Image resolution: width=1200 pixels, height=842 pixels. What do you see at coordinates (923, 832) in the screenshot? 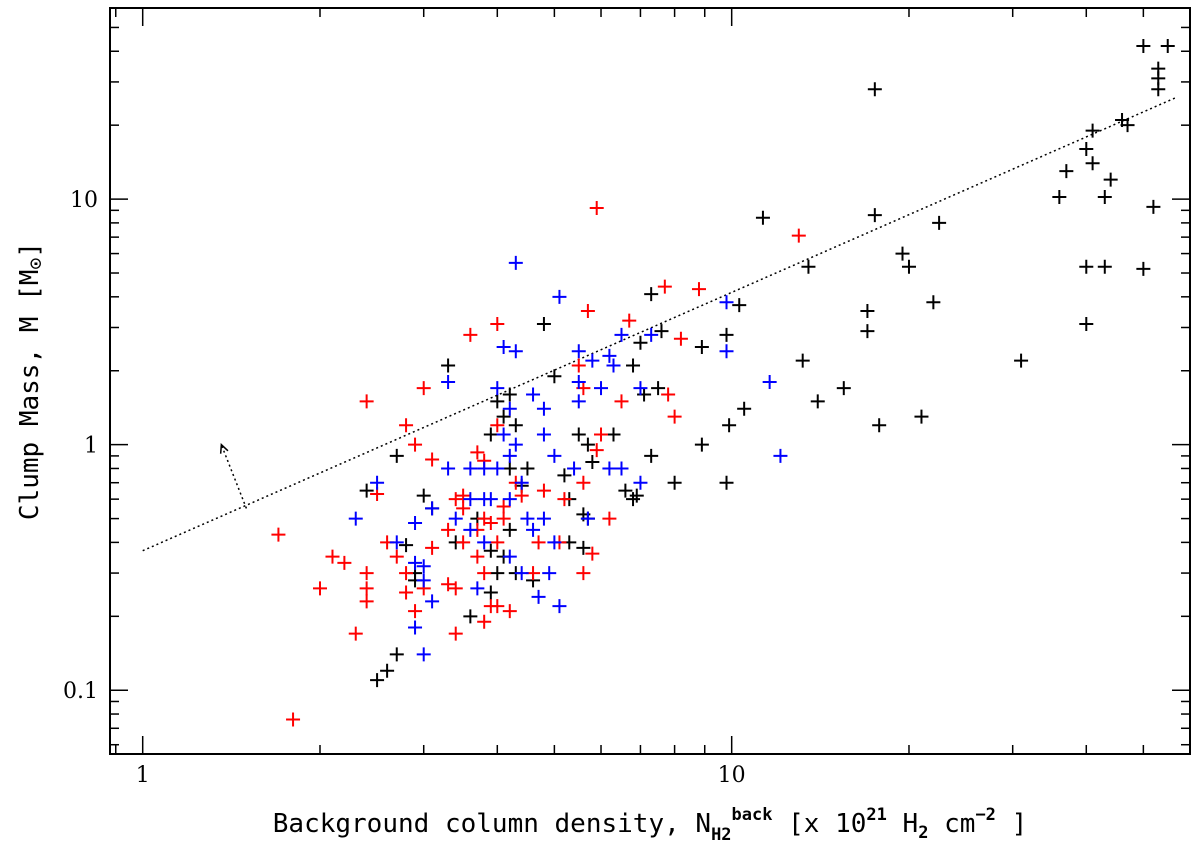
I see `x-axis-title-h-sub: 2` at bounding box center [923, 832].